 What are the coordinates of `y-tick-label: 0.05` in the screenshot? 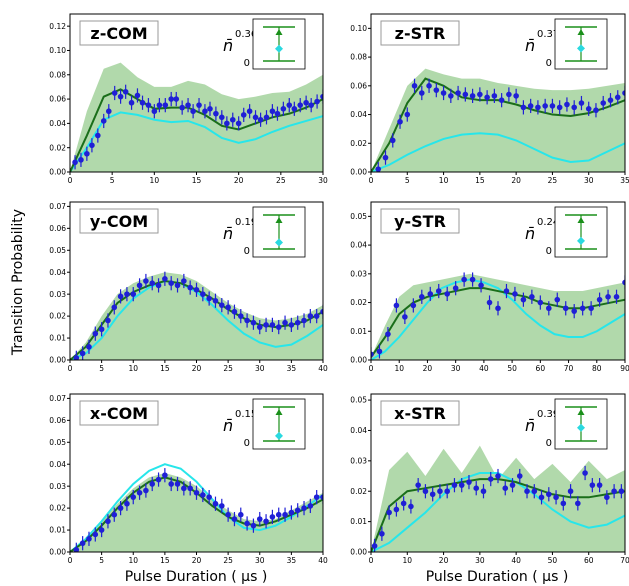 It's located at (358, 216).